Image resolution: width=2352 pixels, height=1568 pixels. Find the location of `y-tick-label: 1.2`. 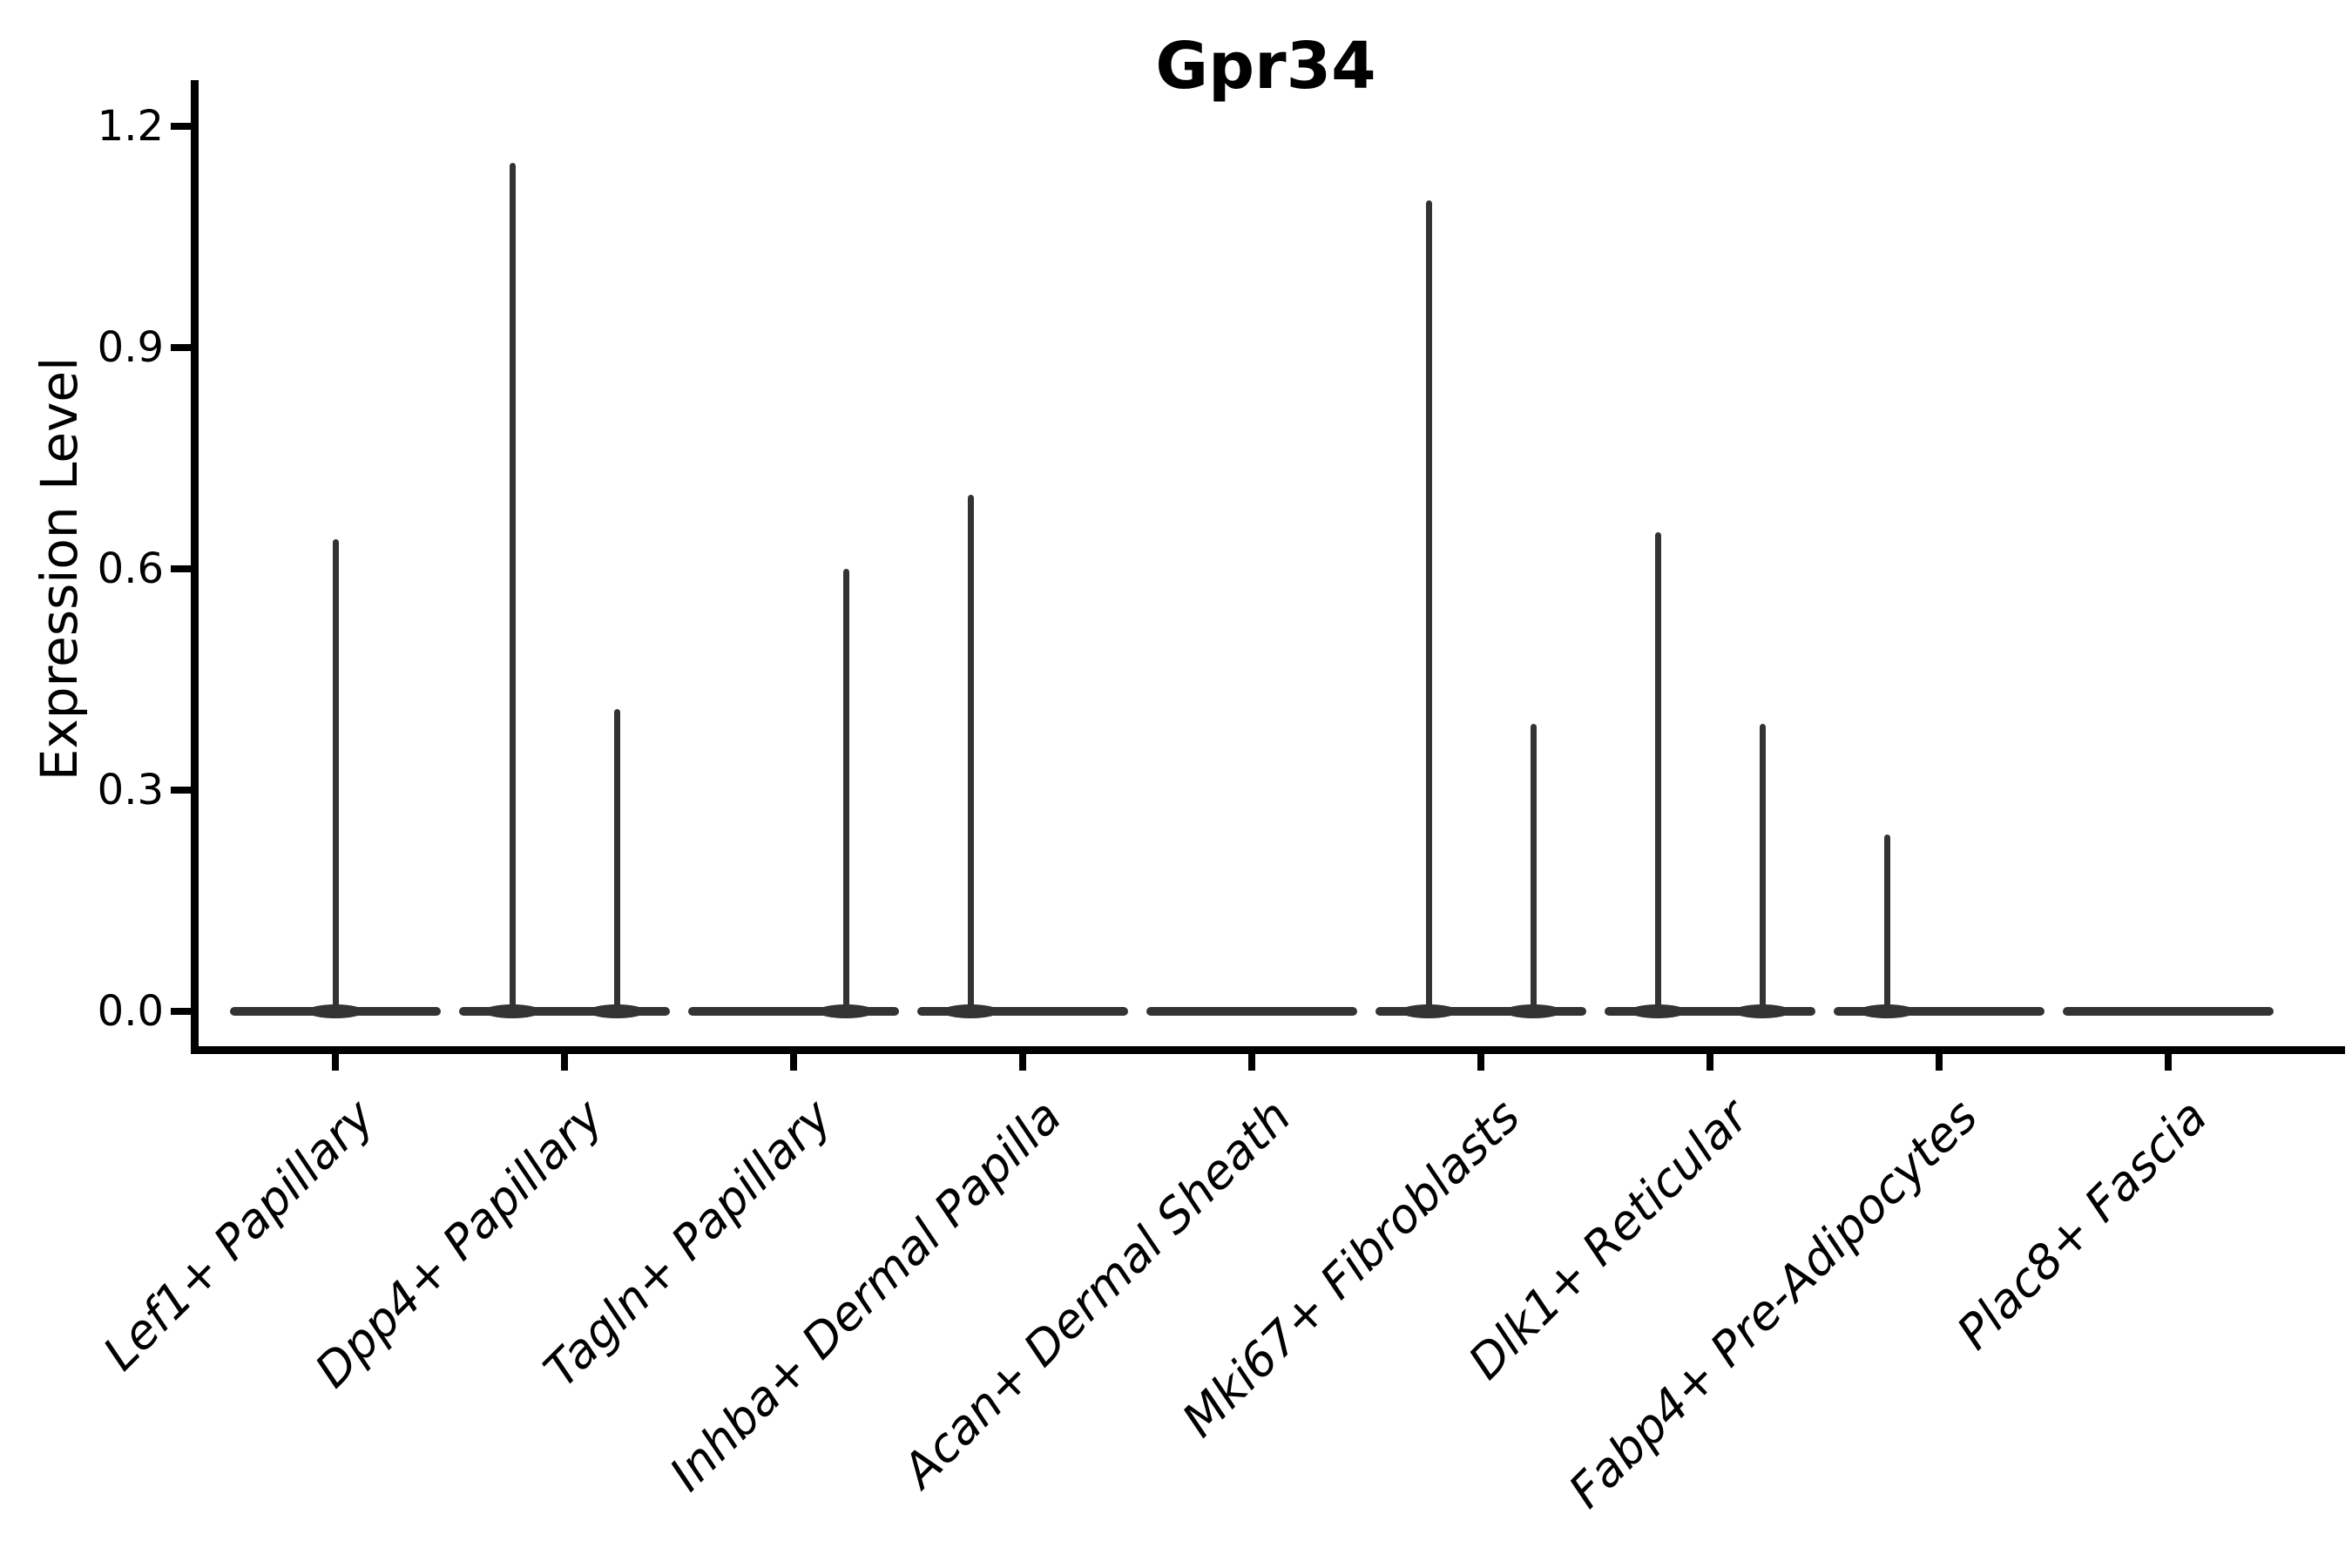

y-tick-label: 1.2 is located at coordinates (130, 127).